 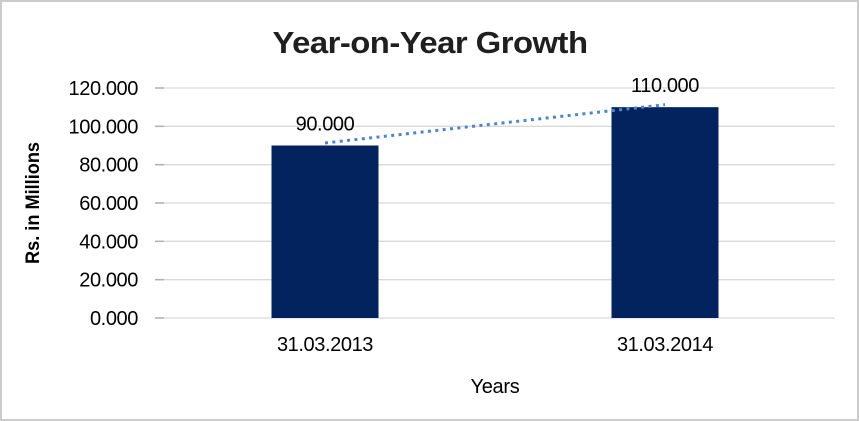 What do you see at coordinates (430, 42) in the screenshot?
I see `chart-title: Year-on-Year Growth` at bounding box center [430, 42].